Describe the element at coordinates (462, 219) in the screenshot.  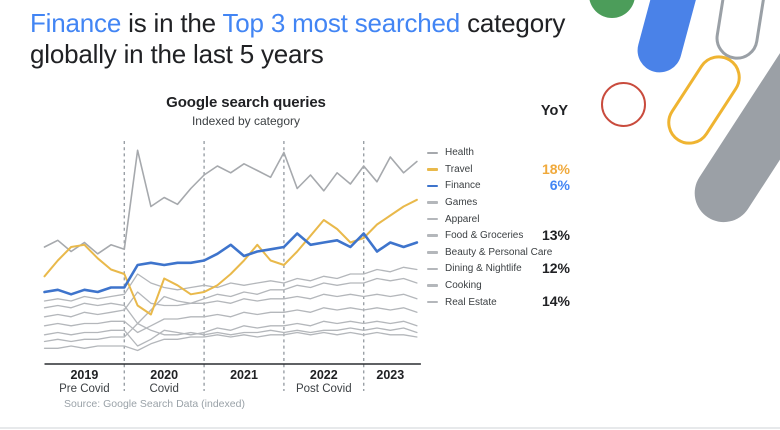
I see `legend-label-apparel: Apparel` at that location.